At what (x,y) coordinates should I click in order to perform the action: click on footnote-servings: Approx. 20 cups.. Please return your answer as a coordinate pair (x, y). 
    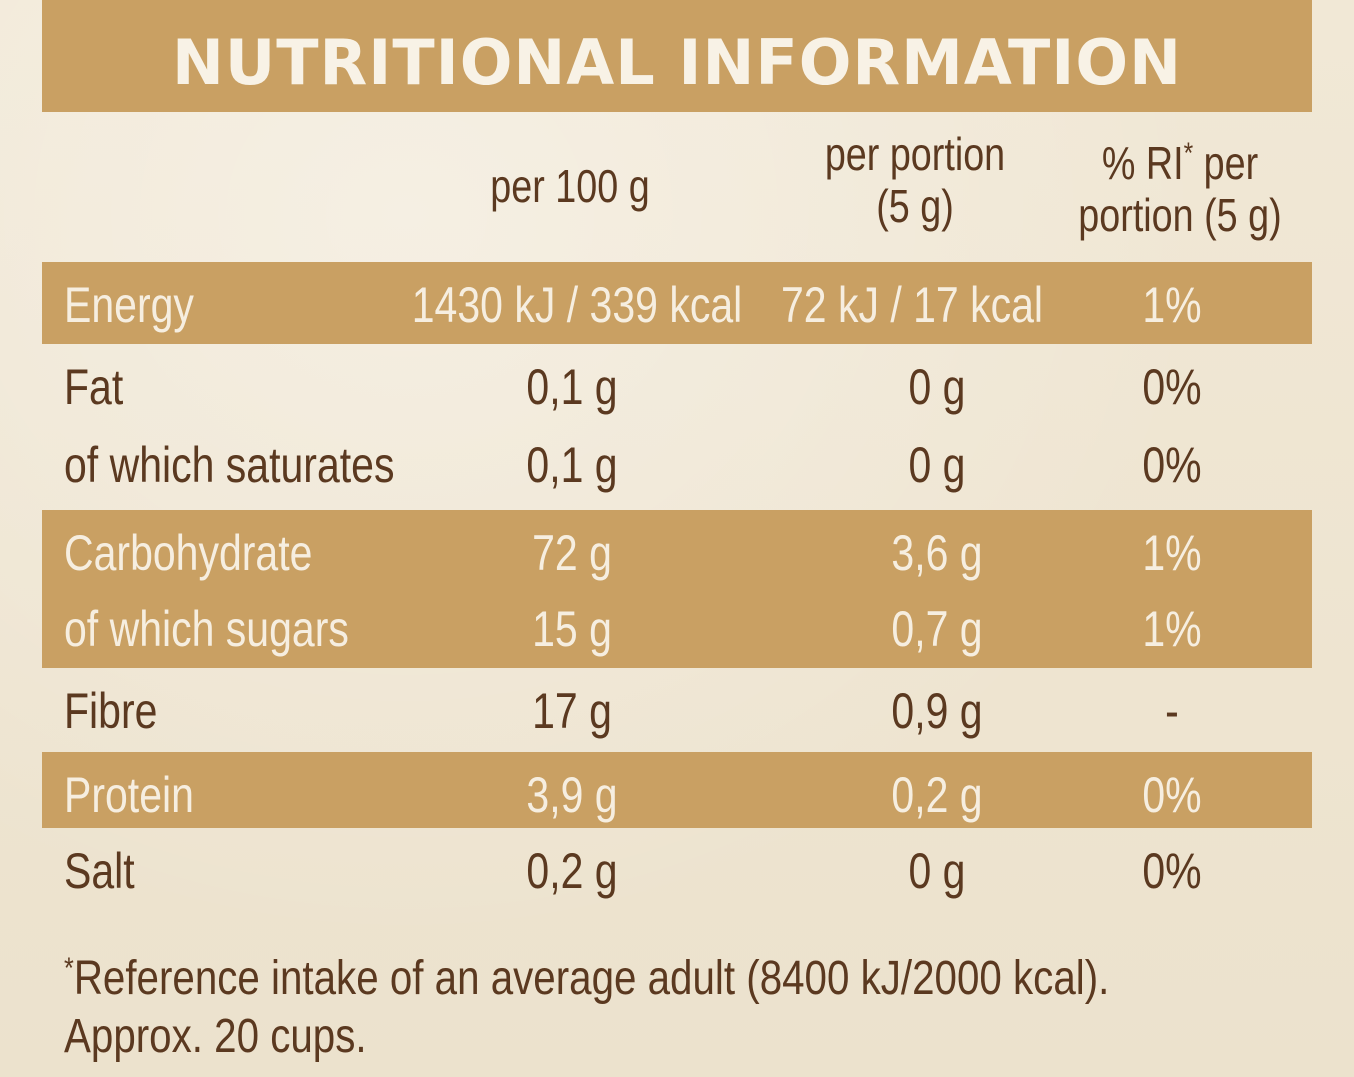
    Looking at the image, I should click on (215, 1037).